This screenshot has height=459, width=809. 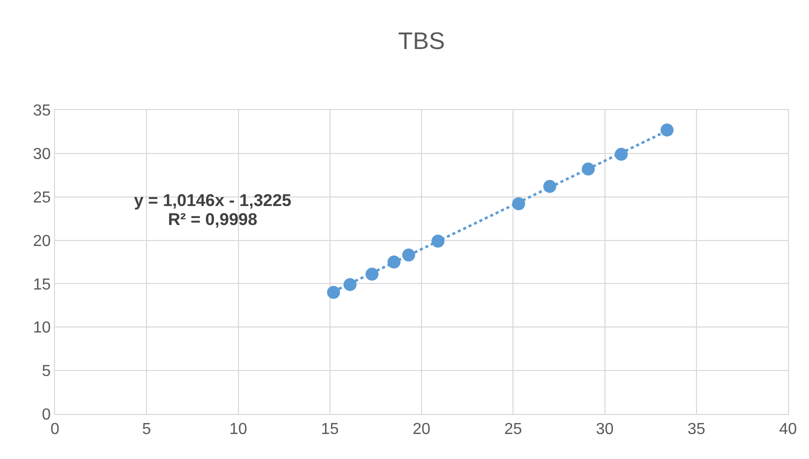 I want to click on annotation: y = 1,0146x - 1,3225, so click(x=213, y=200).